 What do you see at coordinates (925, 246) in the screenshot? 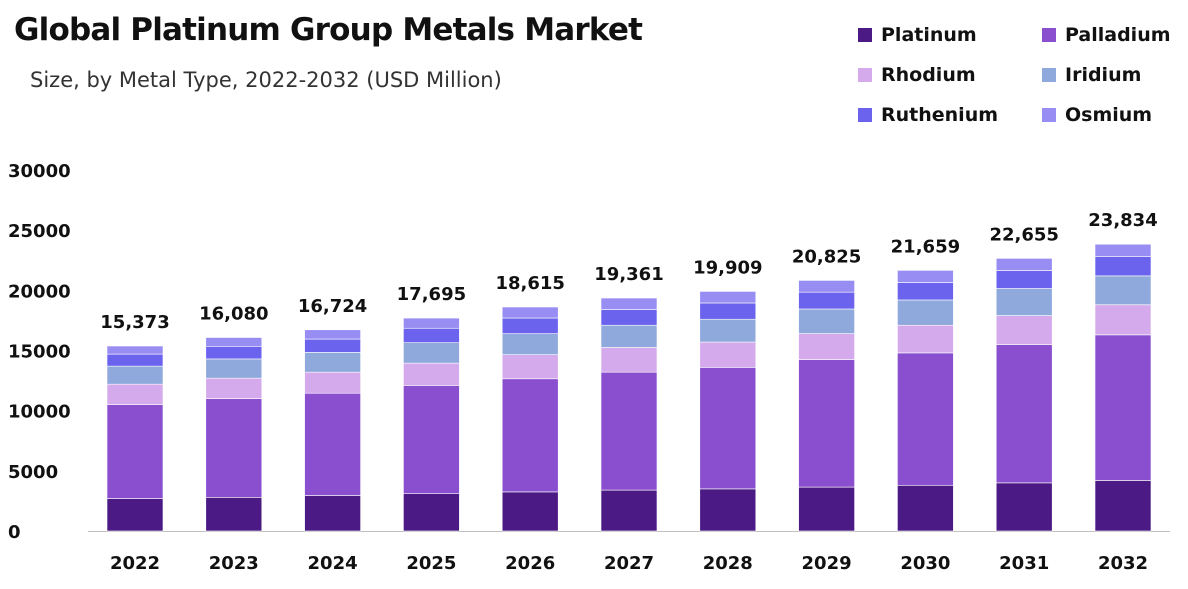
I see `bar-total-label: 21,659` at bounding box center [925, 246].